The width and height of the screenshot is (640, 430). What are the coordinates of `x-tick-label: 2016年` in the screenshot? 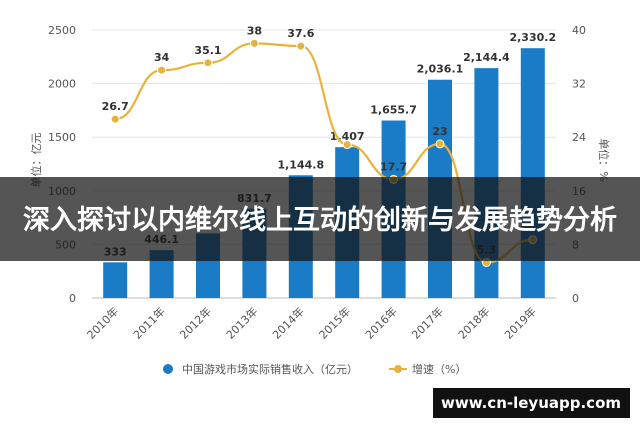 It's located at (380, 322).